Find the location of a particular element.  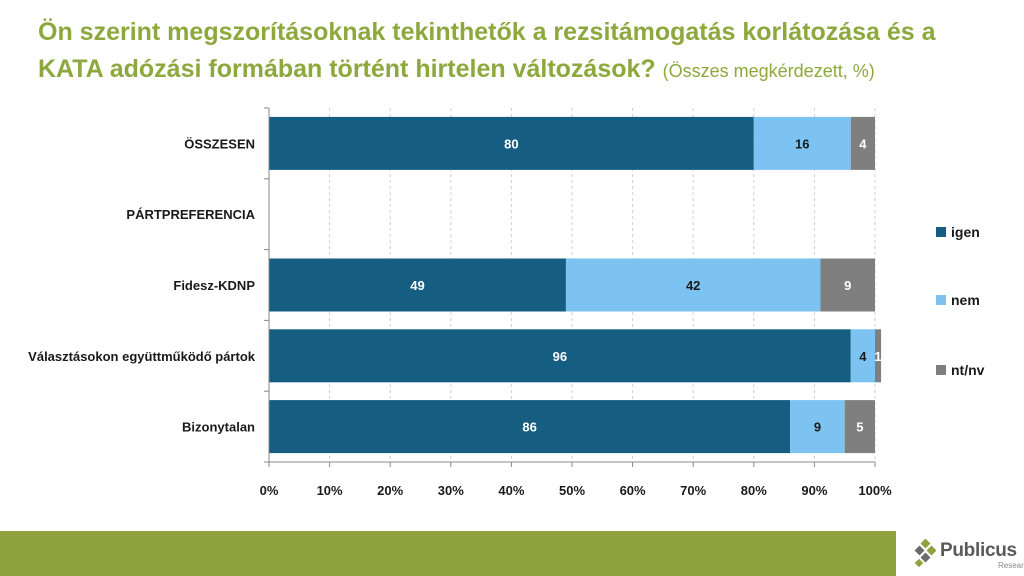

x-tick-label: 80% is located at coordinates (754, 490).